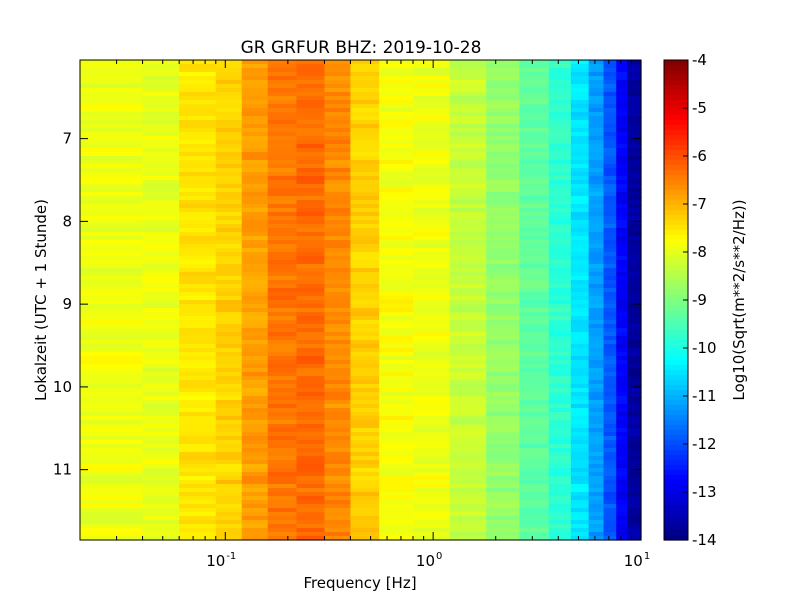 Image resolution: width=800 pixels, height=600 pixels. What do you see at coordinates (676, 253) in the screenshot?
I see `colorbar-segment` at bounding box center [676, 253].